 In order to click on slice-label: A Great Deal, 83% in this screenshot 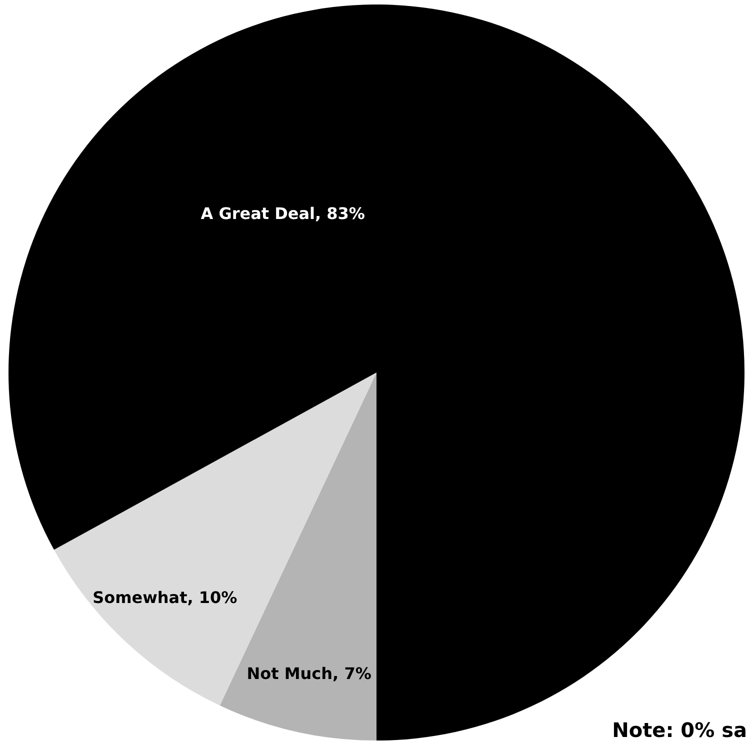, I will do `click(282, 214)`.